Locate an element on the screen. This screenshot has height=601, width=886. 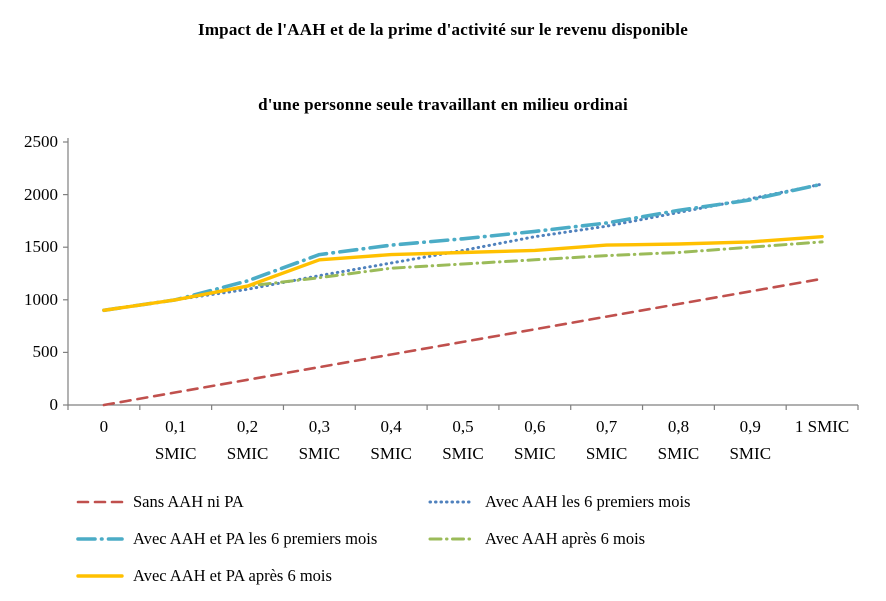
y-axis-tick-label: 0 is located at coordinates (54, 404).